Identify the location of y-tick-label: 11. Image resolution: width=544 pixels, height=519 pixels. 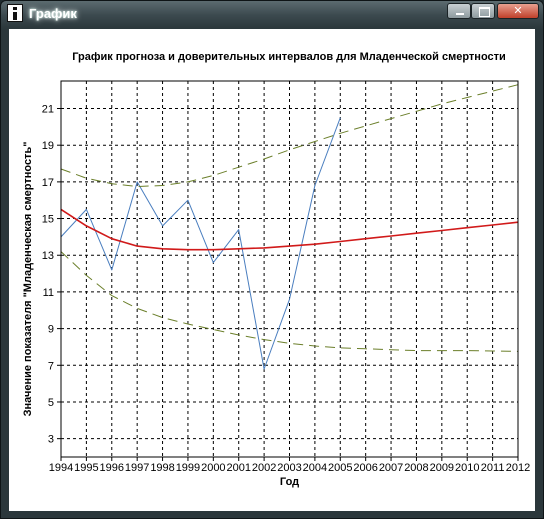
(48, 293).